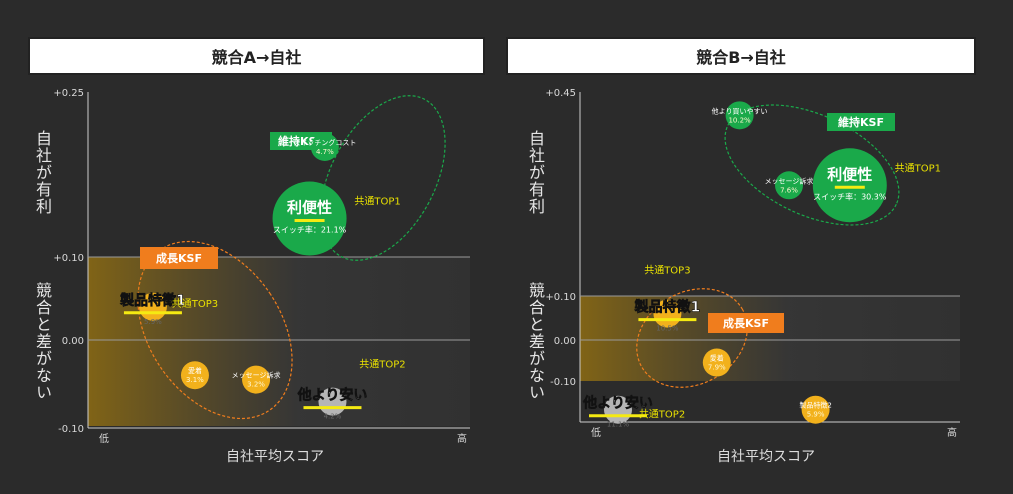  I want to click on x-label-right: 自社平均スコア, so click(766, 457).